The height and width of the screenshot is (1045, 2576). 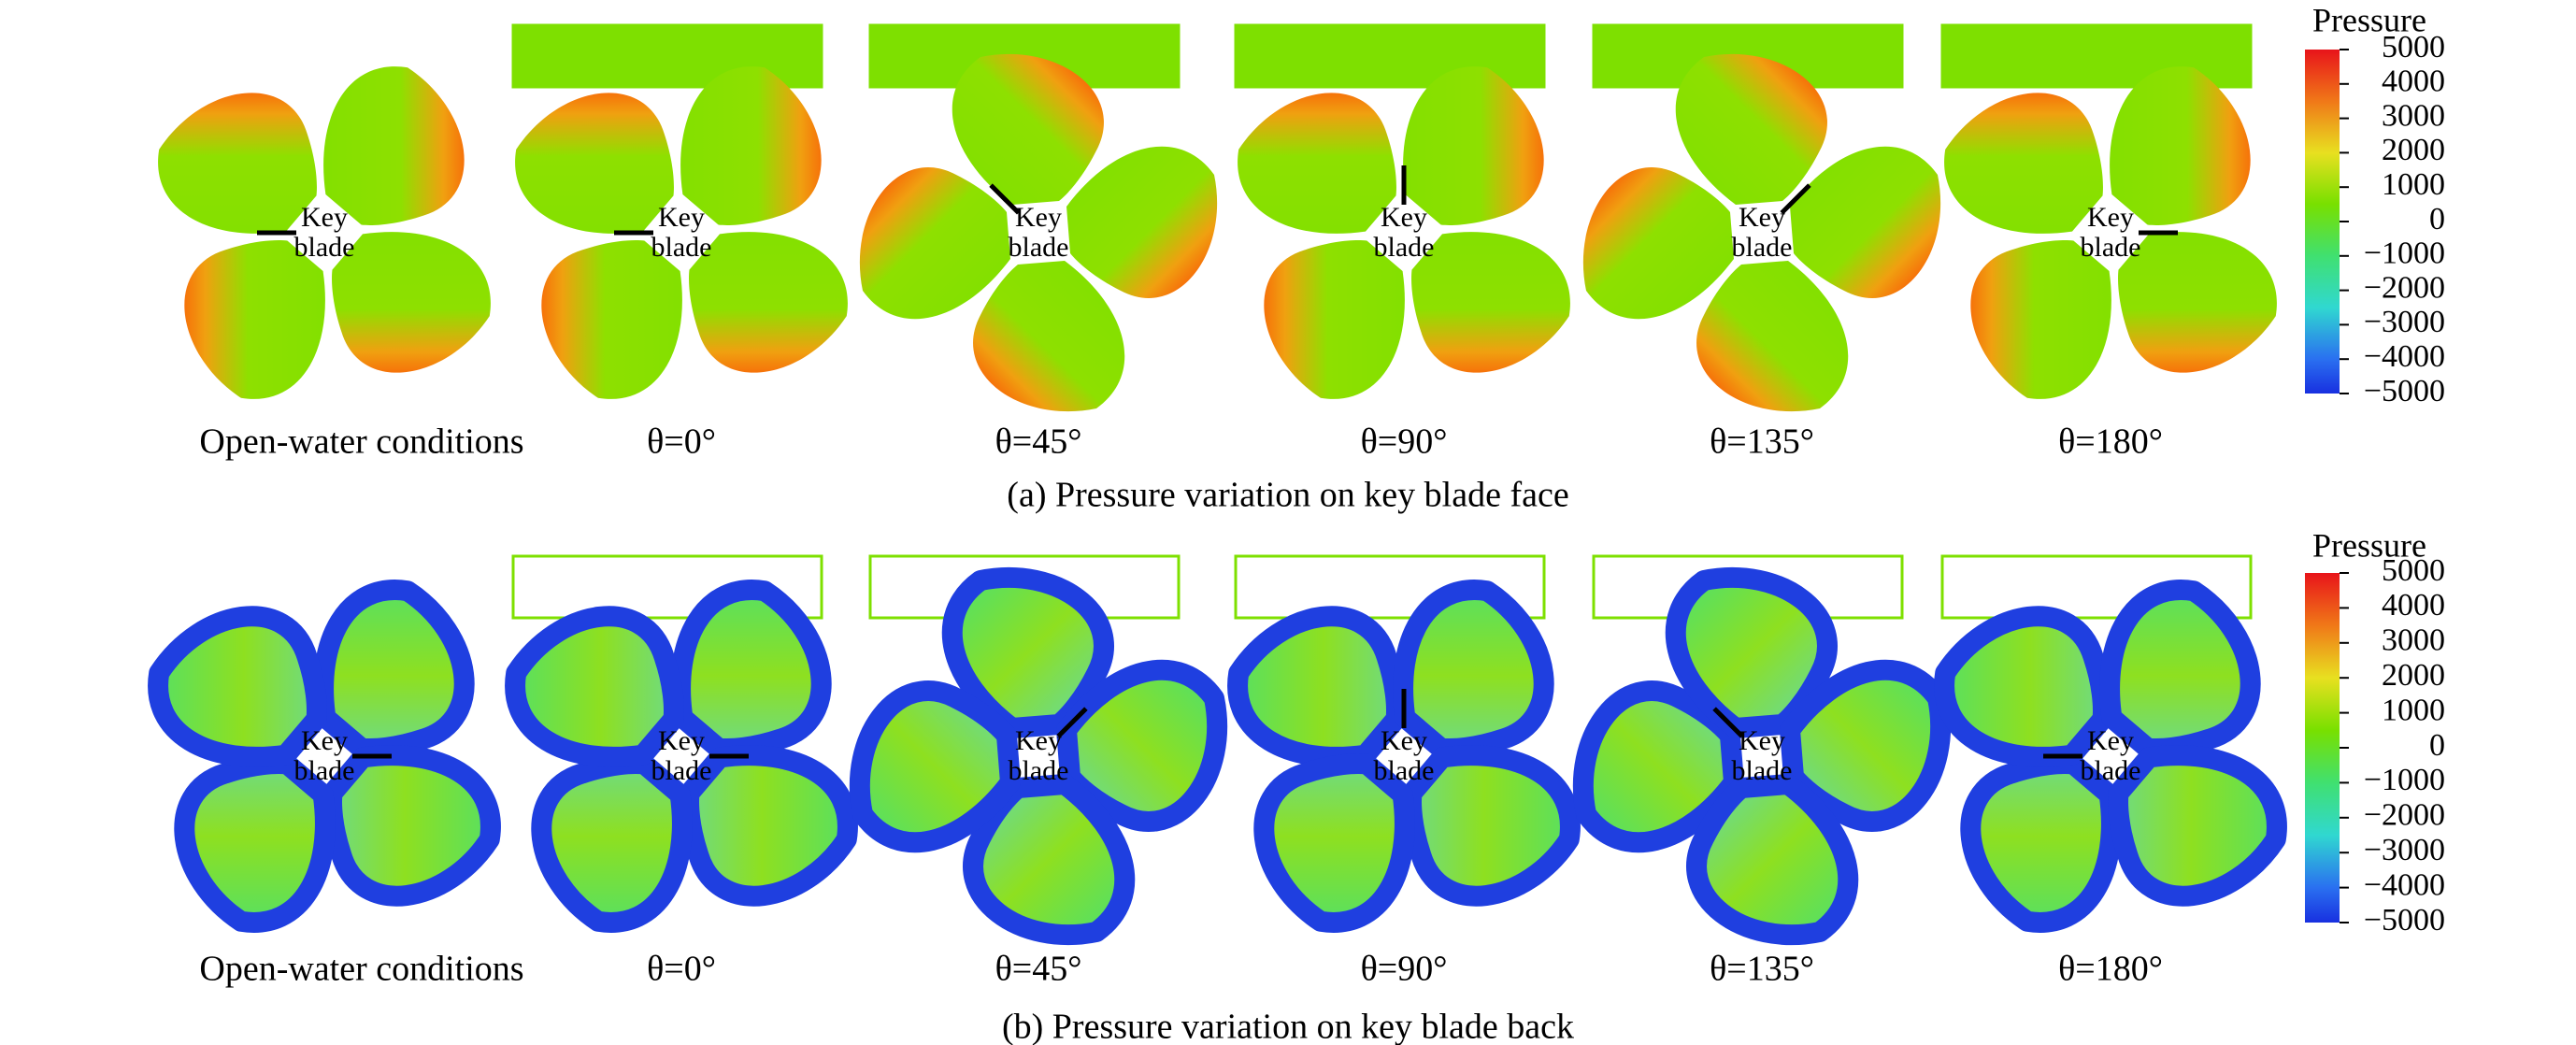 I want to click on colorbar-tick-label: 2000, so click(x=2413, y=150).